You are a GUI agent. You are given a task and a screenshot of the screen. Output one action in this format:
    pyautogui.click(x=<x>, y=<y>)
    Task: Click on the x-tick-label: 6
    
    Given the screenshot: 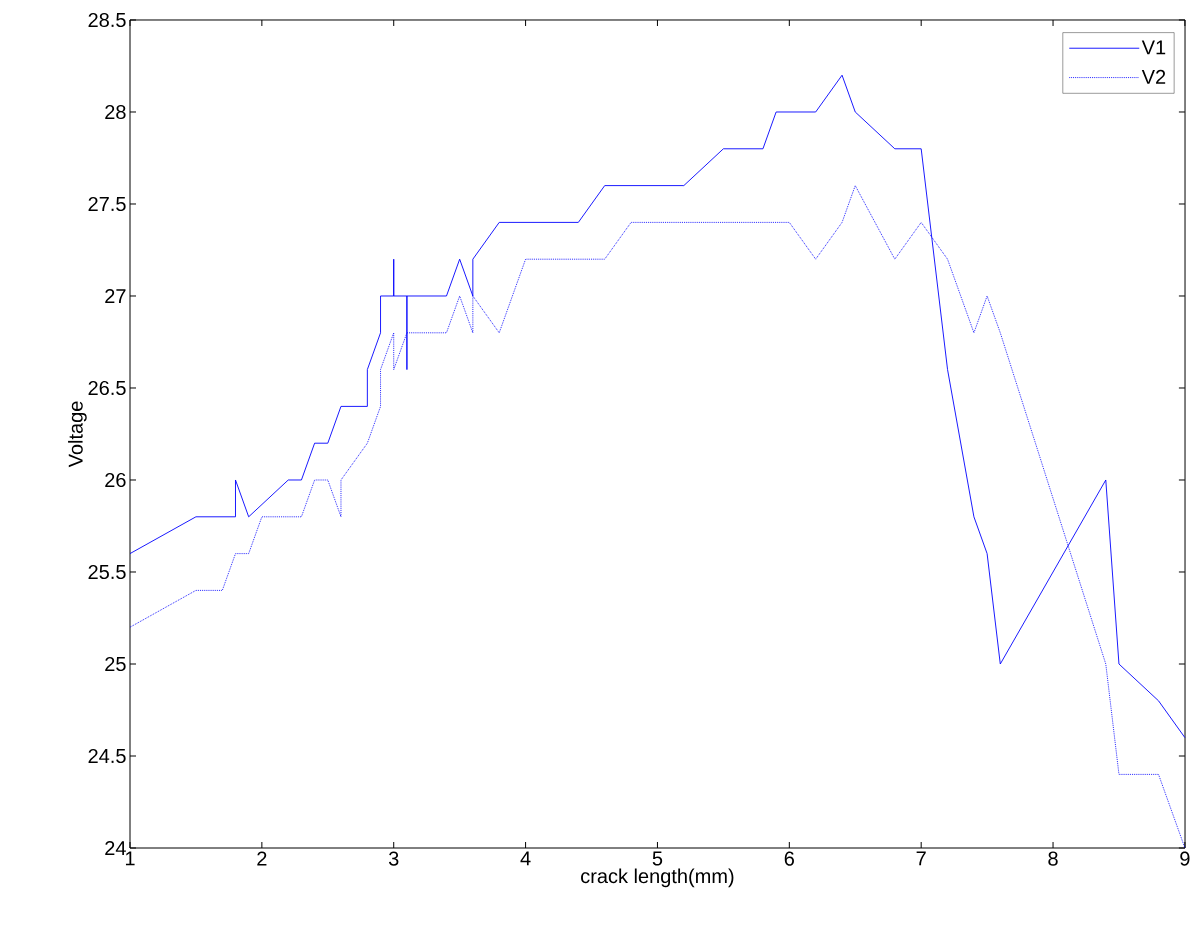 What is the action you would take?
    pyautogui.click(x=789, y=858)
    